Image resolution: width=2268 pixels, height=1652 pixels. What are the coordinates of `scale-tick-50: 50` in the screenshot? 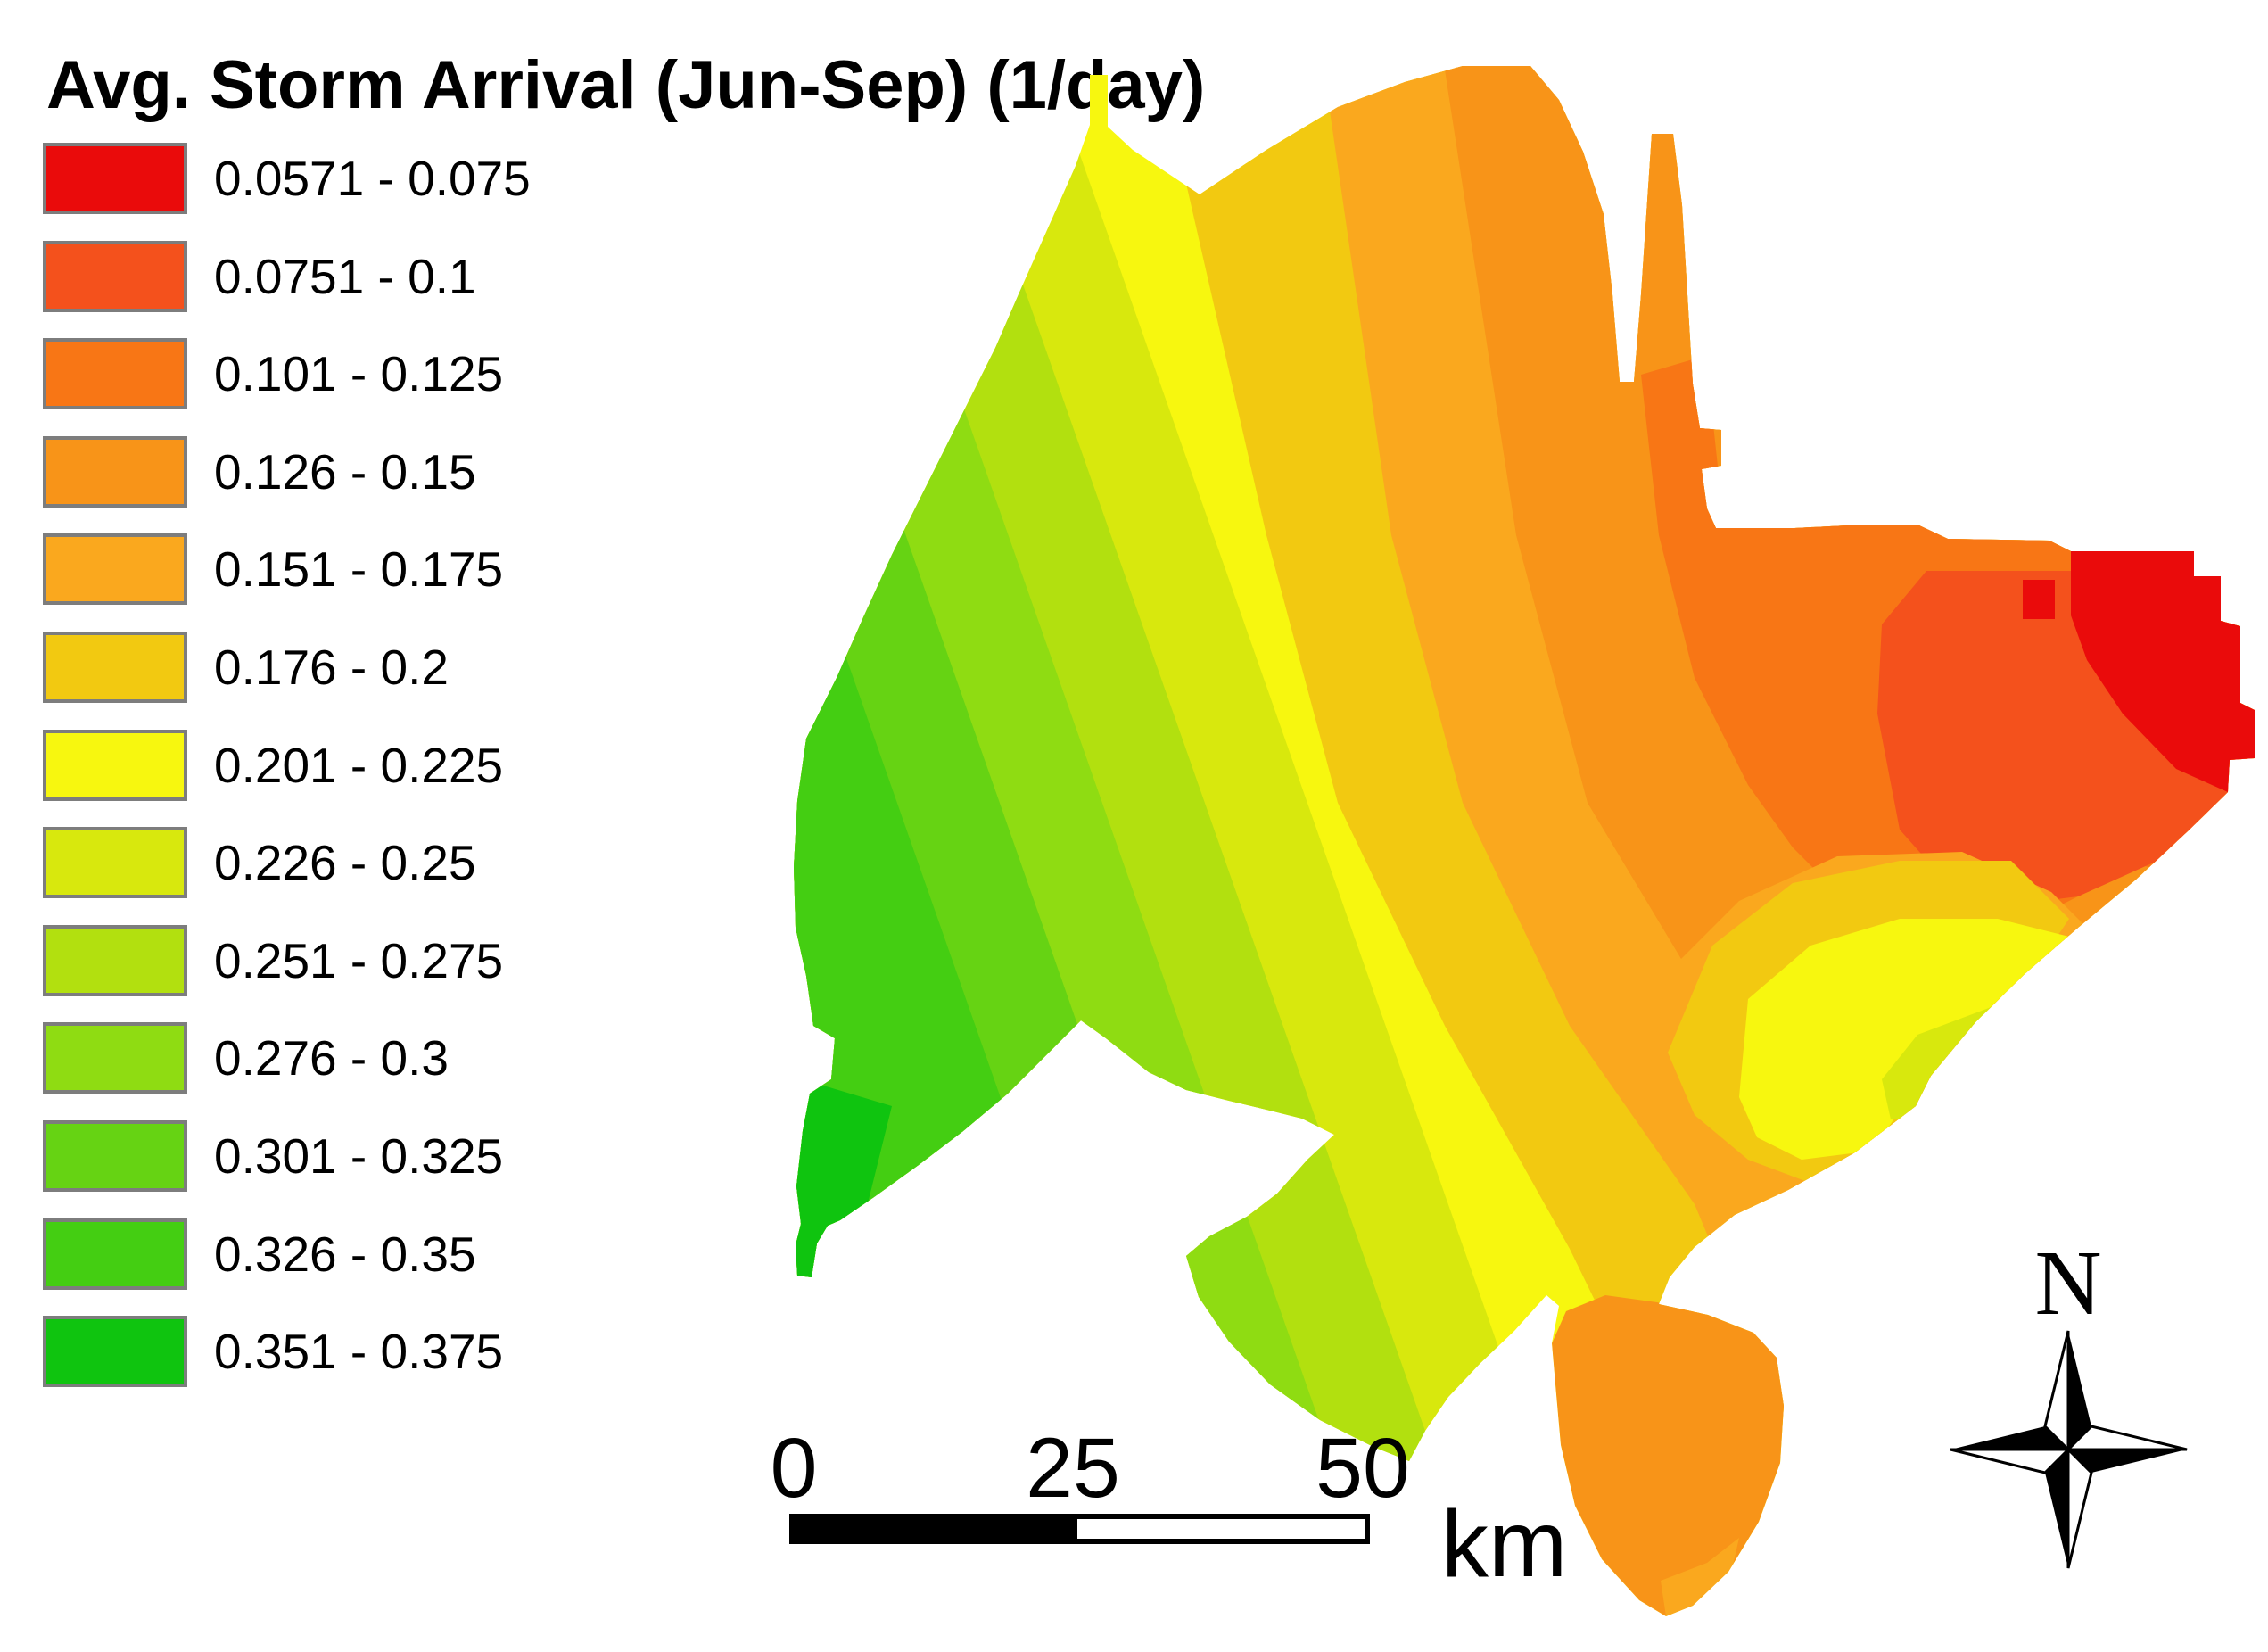 It's located at (1362, 1468).